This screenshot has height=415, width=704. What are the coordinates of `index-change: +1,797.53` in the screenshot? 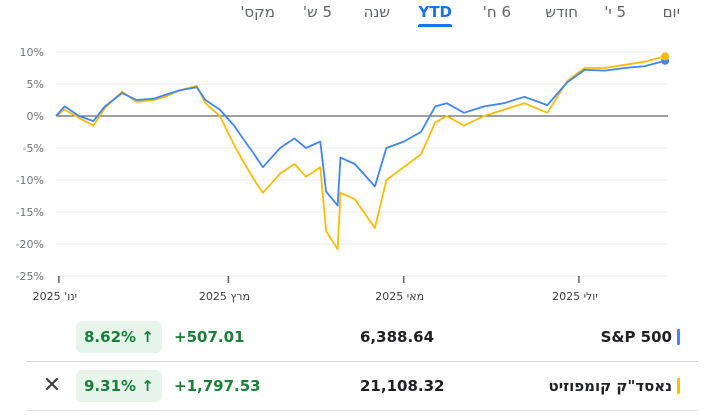 It's located at (217, 386).